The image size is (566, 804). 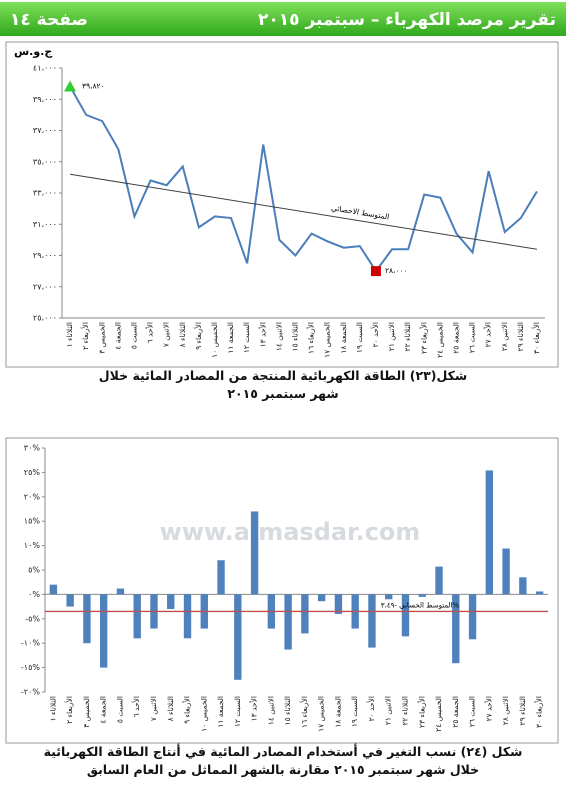 What do you see at coordinates (32, 618) in the screenshot?
I see `y-tick-label: -٥%` at bounding box center [32, 618].